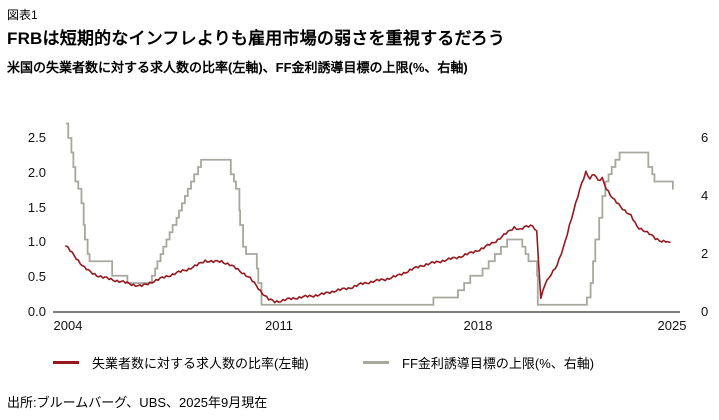 This screenshot has width=719, height=420. What do you see at coordinates (137, 402) in the screenshot?
I see `source-note: 出所:ブルームバーグ、UBS、2025年9月現在` at bounding box center [137, 402].